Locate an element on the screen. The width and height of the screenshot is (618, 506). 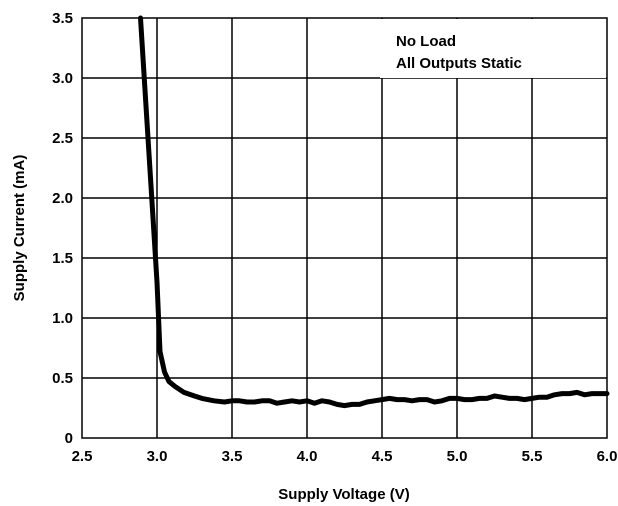
x-tick-label: 4.0 is located at coordinates (307, 456).